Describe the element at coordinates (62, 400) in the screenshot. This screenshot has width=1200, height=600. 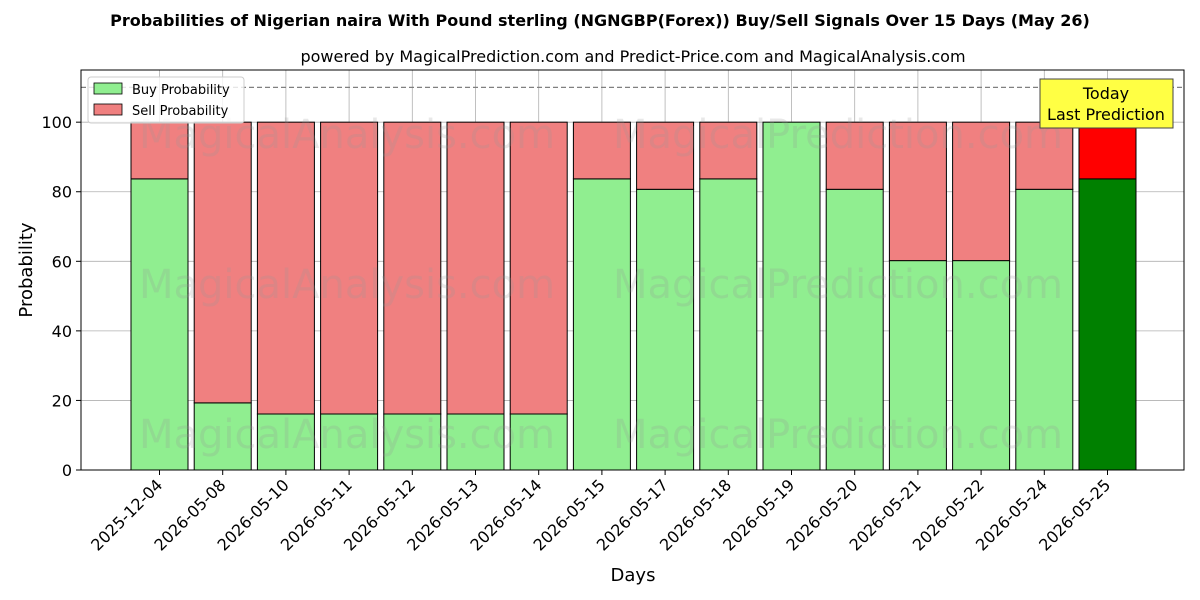
I see `y-tick-label: 20` at that location.